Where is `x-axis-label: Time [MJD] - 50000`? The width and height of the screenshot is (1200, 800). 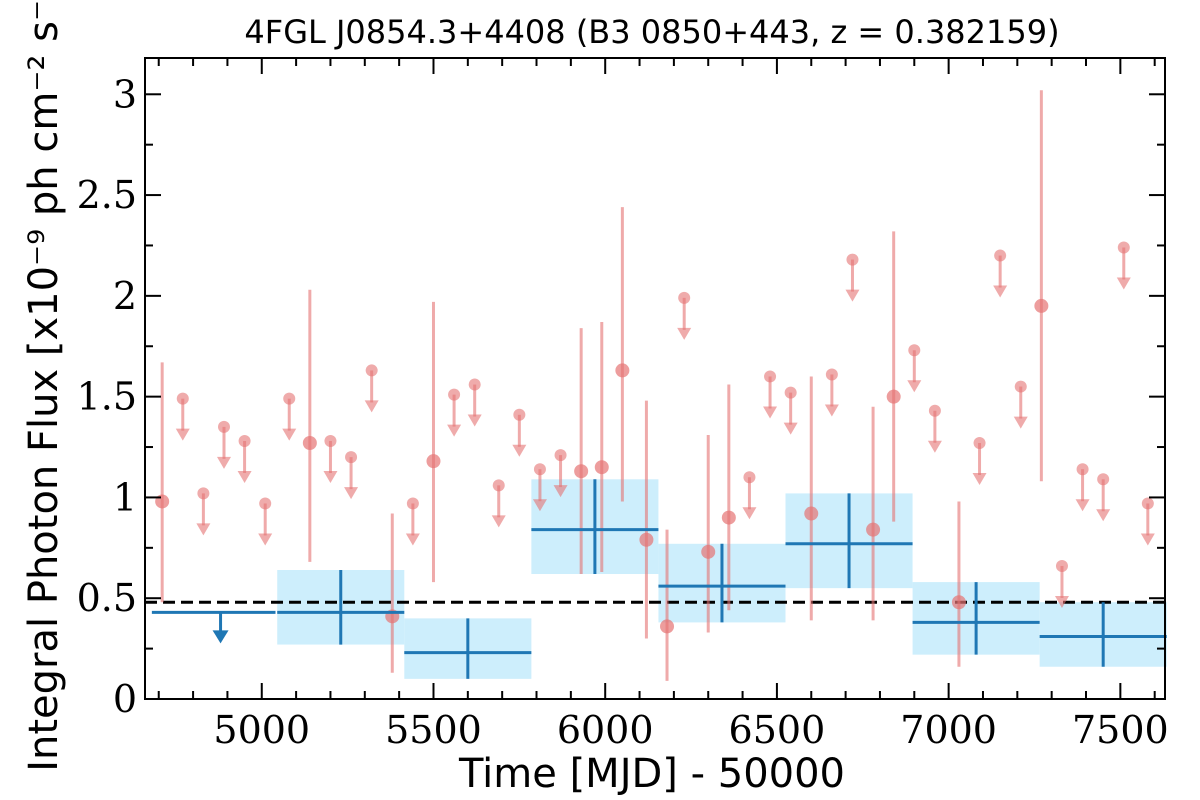
x-axis-label: Time [MJD] - 50000 is located at coordinates (651, 774).